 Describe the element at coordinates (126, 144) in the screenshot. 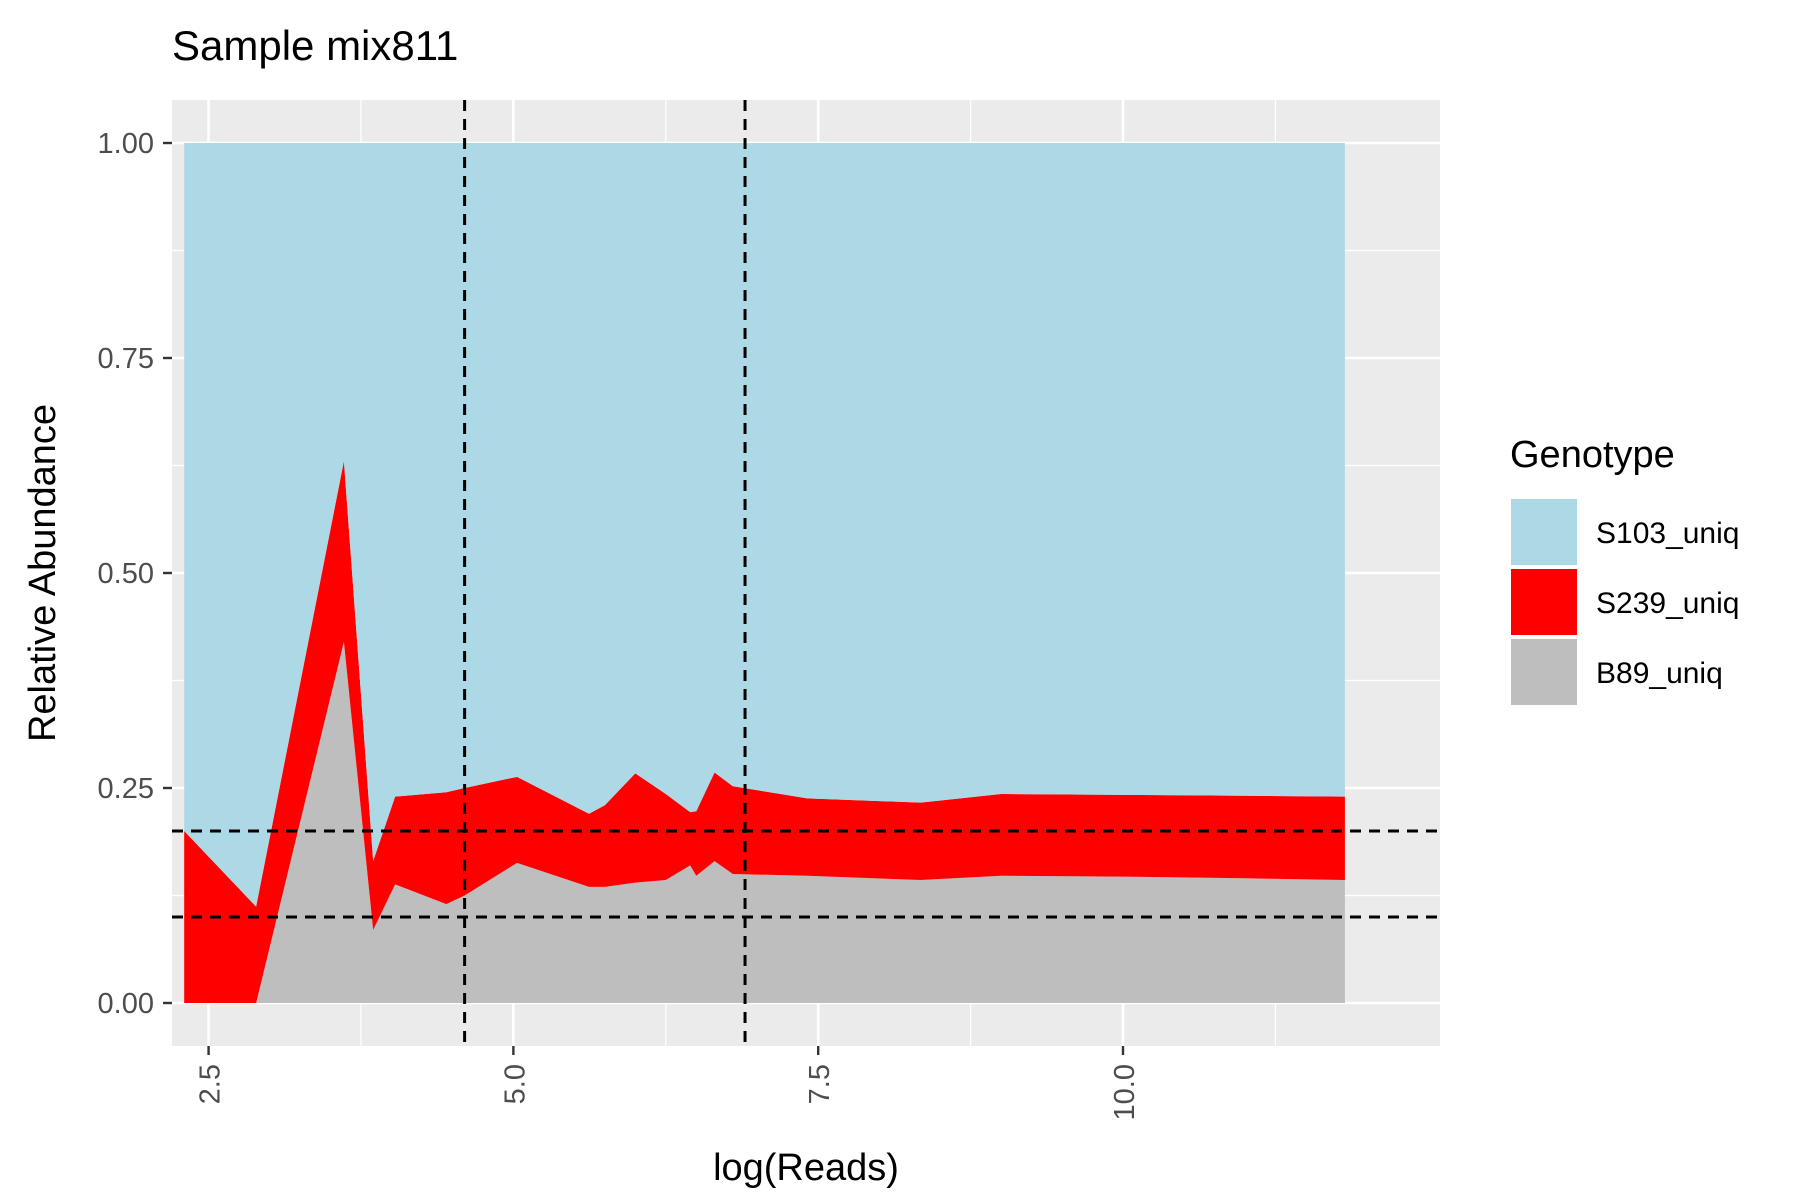

I see `y-tick-label: 1.00` at that location.